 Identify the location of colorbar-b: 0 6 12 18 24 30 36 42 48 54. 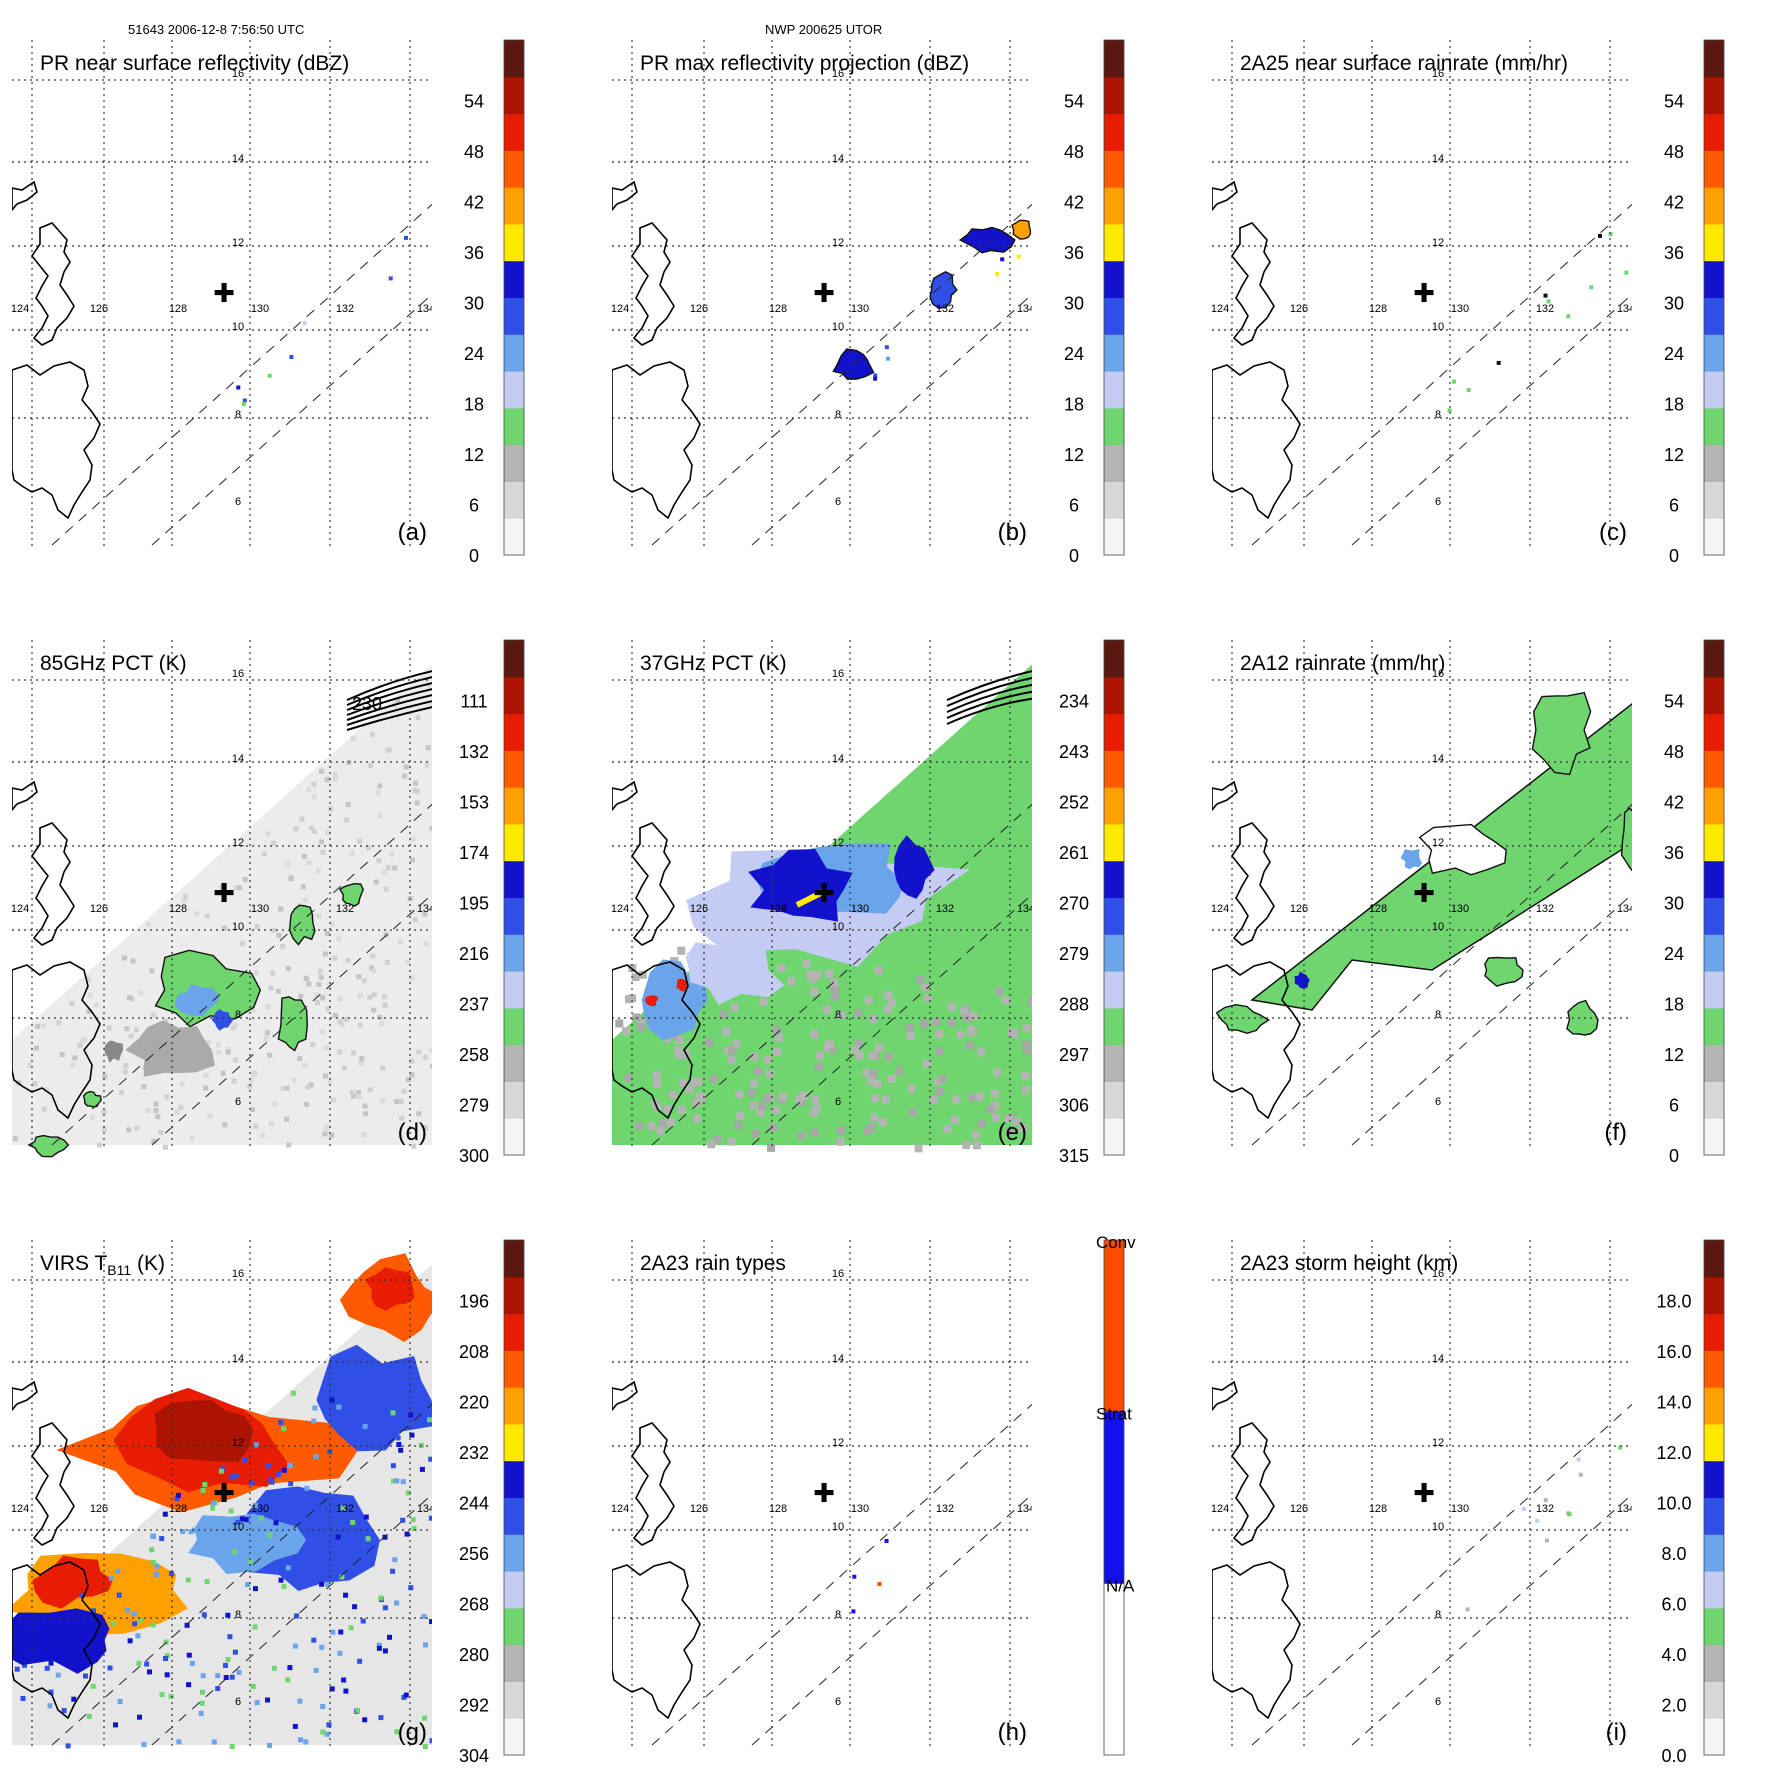
(1094, 302).